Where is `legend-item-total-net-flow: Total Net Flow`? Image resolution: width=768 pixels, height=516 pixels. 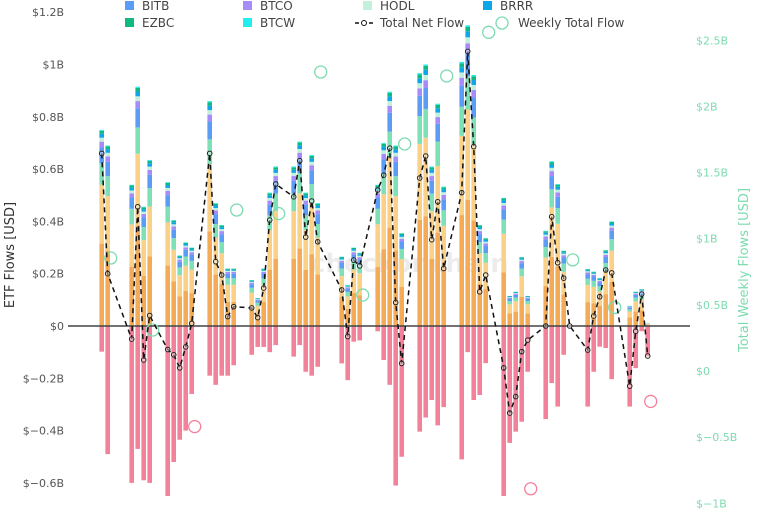 legend-item-total-net-flow: Total Net Flow is located at coordinates (409, 23).